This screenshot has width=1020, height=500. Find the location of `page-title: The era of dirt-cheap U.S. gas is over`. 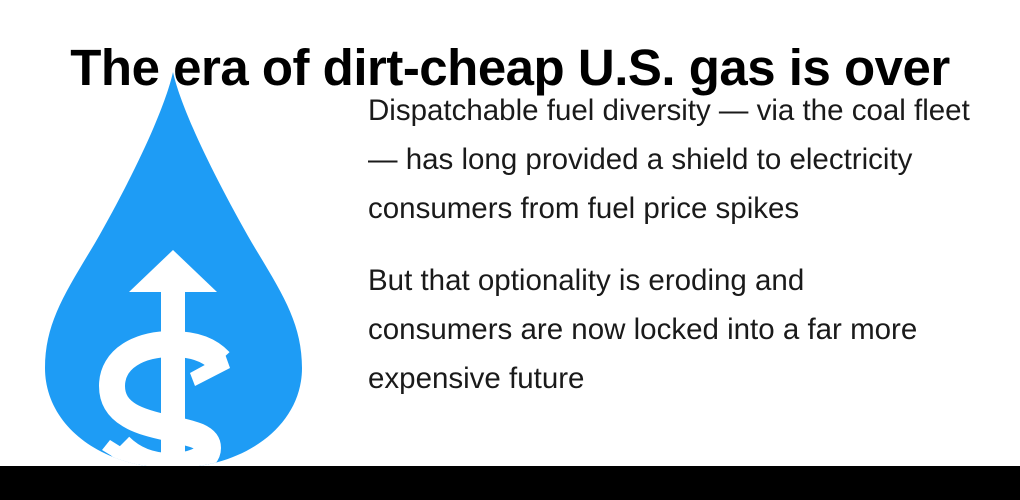

page-title: The era of dirt-cheap U.S. gas is over is located at coordinates (510, 68).